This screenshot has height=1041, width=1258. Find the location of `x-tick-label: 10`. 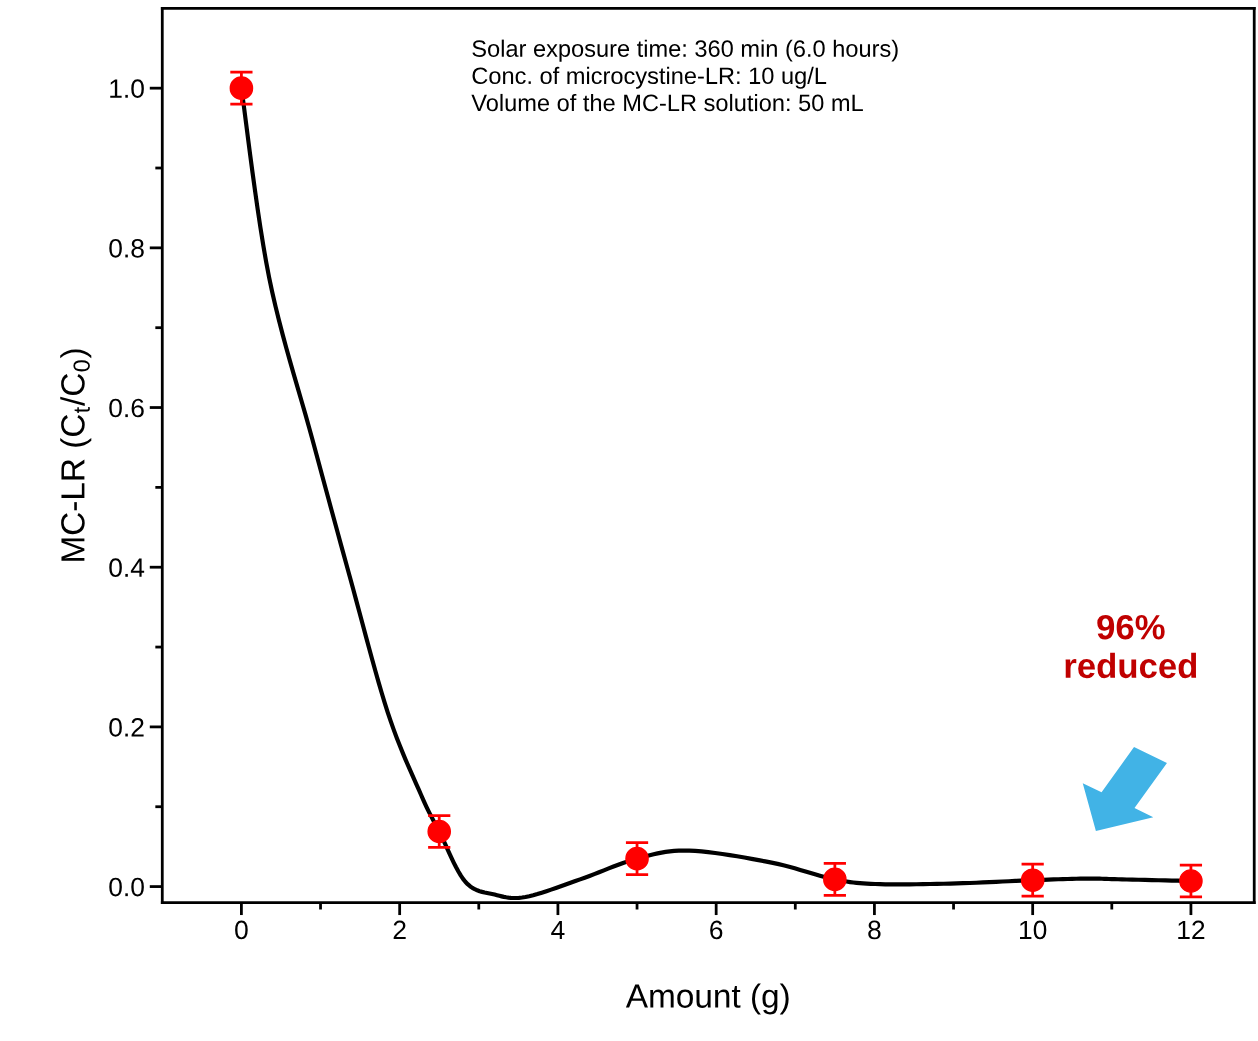

x-tick-label: 10 is located at coordinates (1033, 930).